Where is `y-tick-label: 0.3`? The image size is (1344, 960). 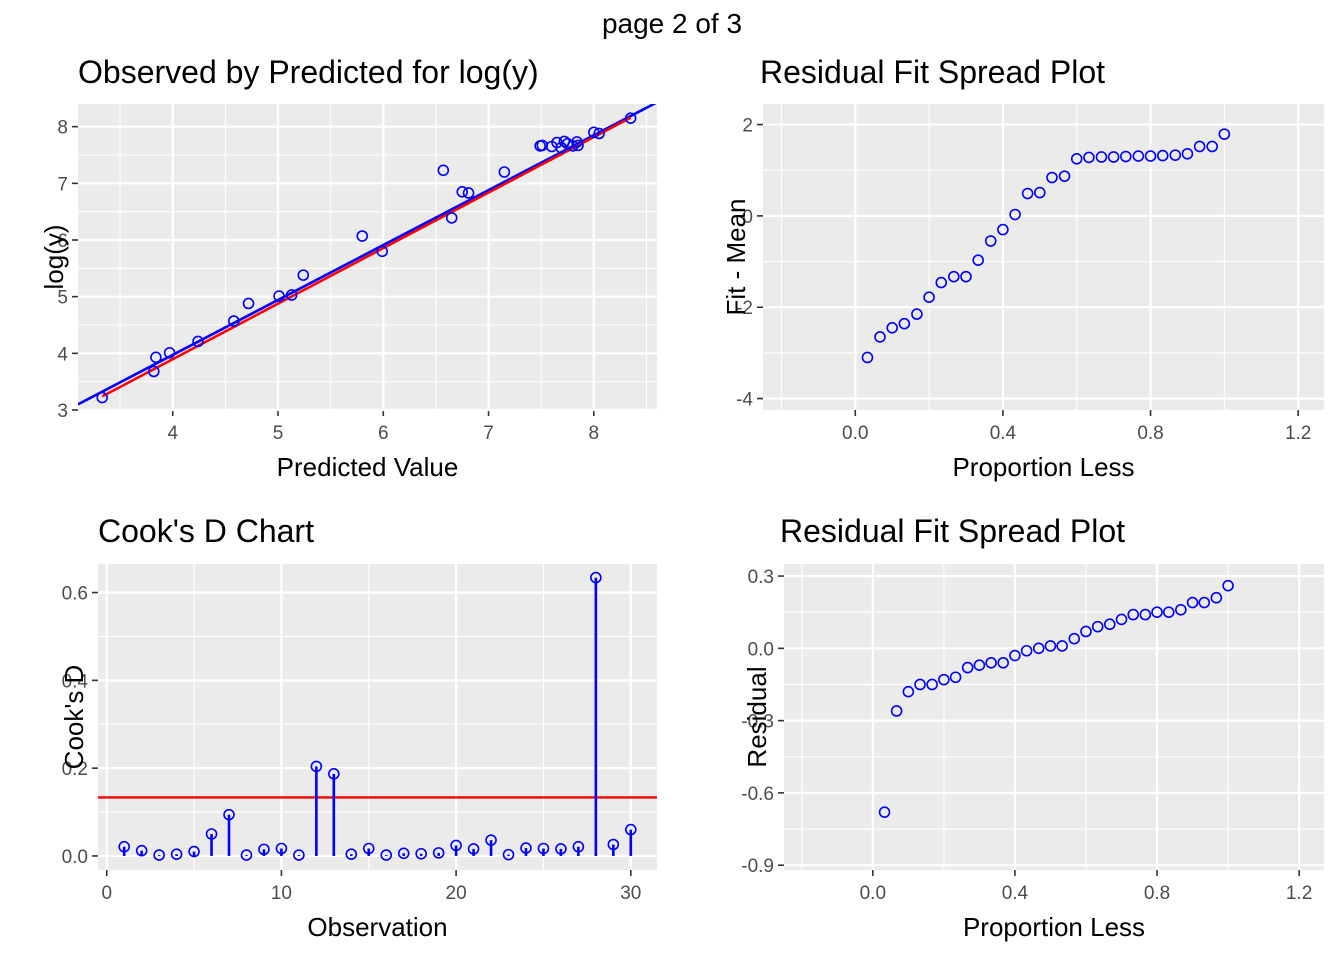 y-tick-label: 0.3 is located at coordinates (761, 577).